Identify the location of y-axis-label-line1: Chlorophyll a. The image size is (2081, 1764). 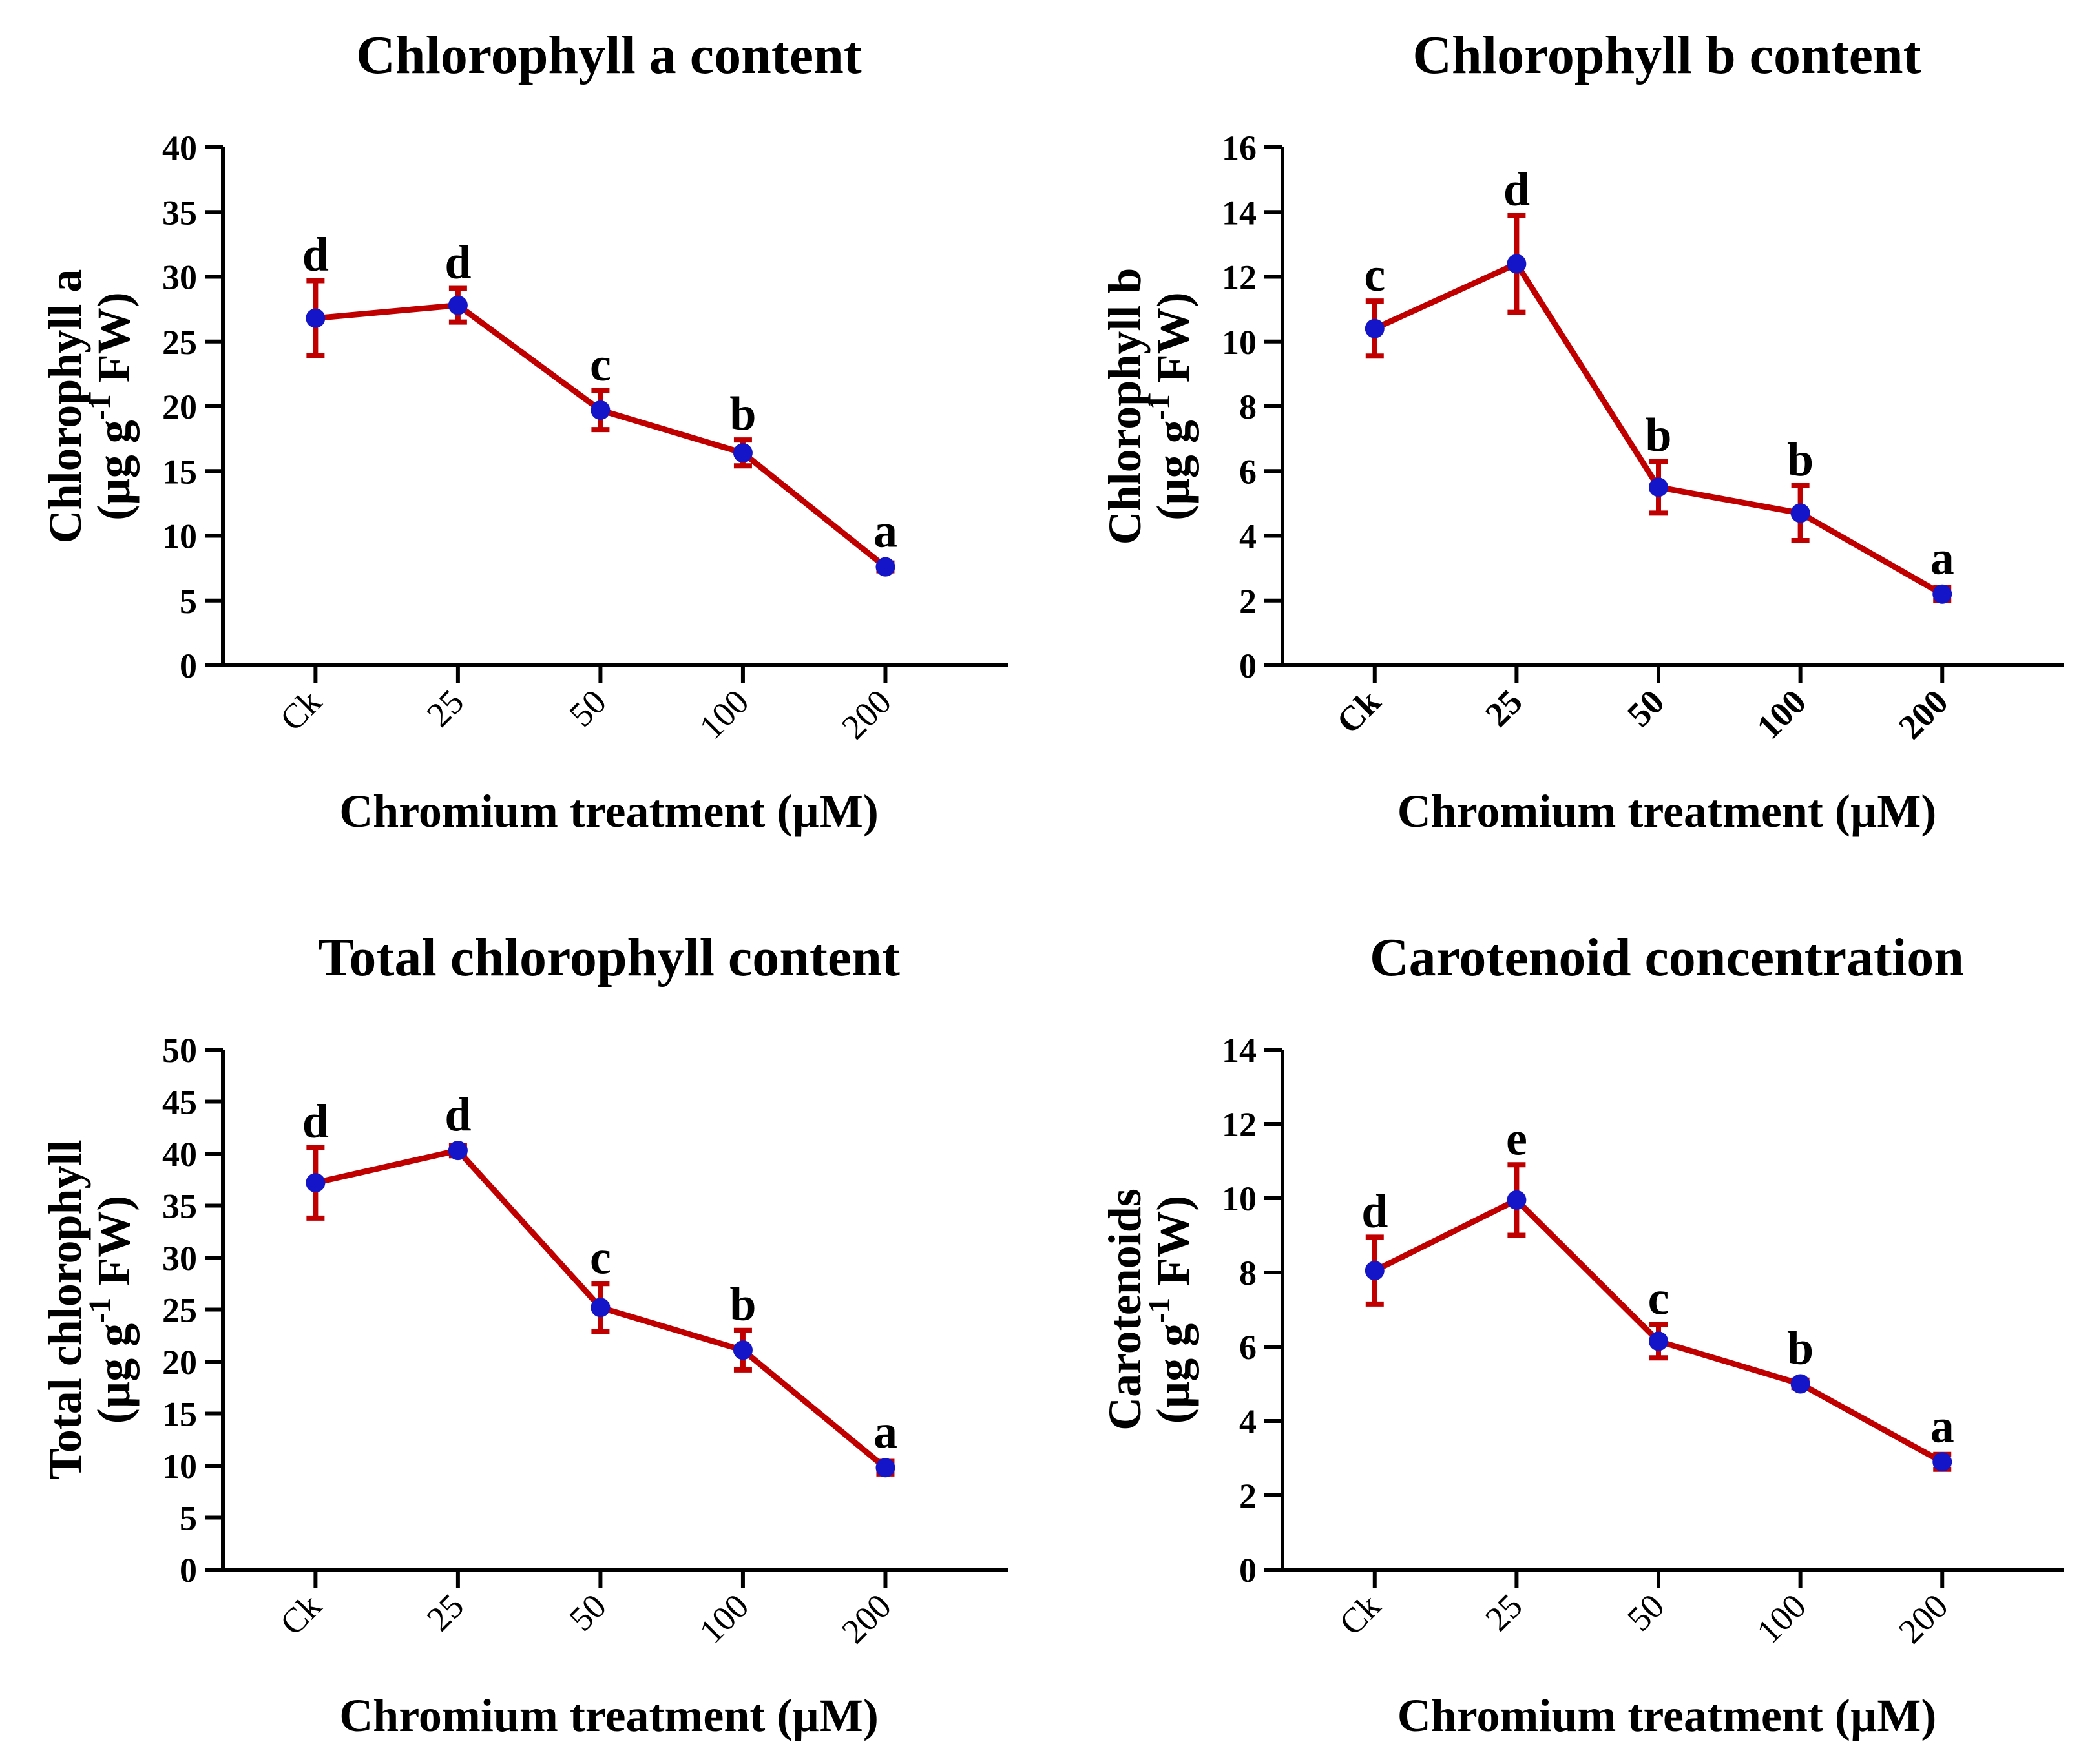
(65, 406).